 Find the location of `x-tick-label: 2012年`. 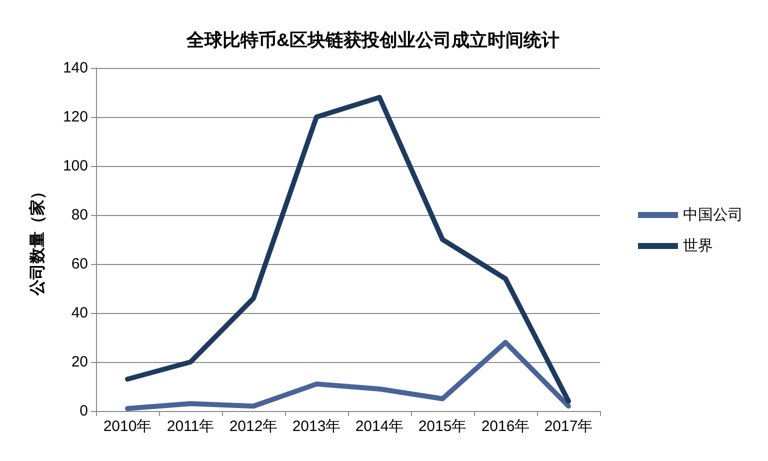

x-tick-label: 2012年 is located at coordinates (253, 426).